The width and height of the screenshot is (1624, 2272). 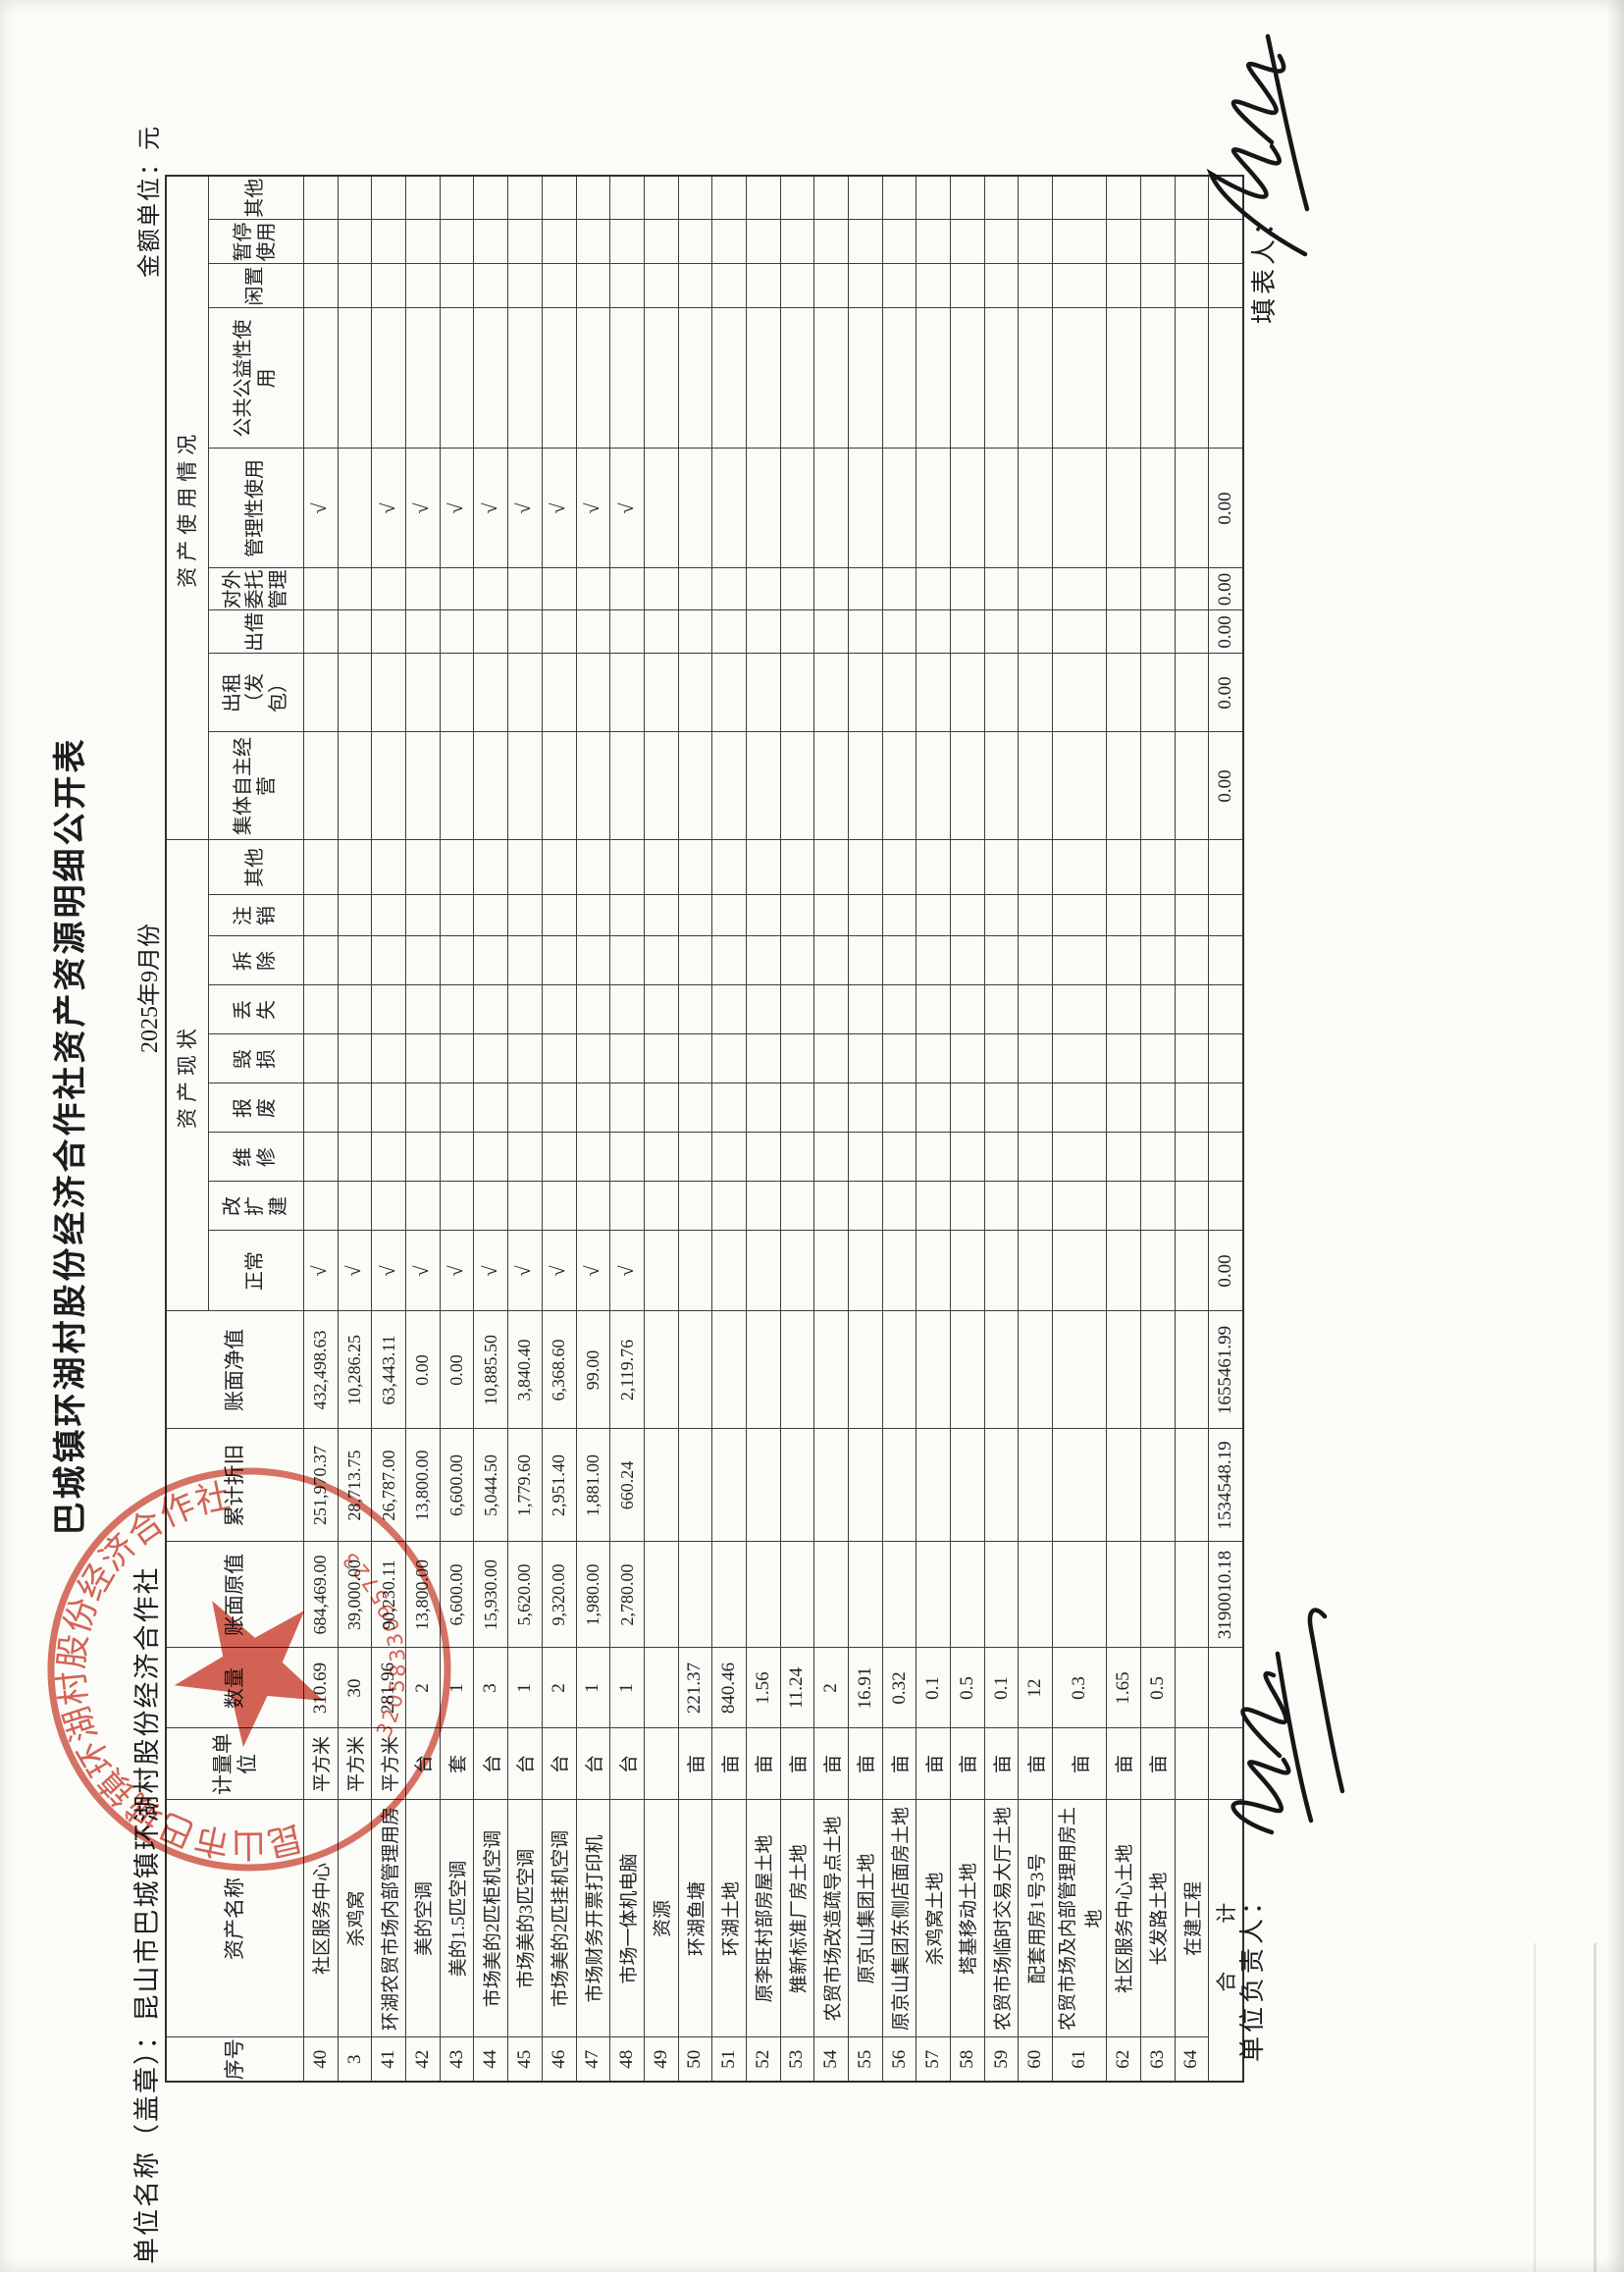 What do you see at coordinates (627, 1370) in the screenshot?
I see `cell: 2,119.76` at bounding box center [627, 1370].